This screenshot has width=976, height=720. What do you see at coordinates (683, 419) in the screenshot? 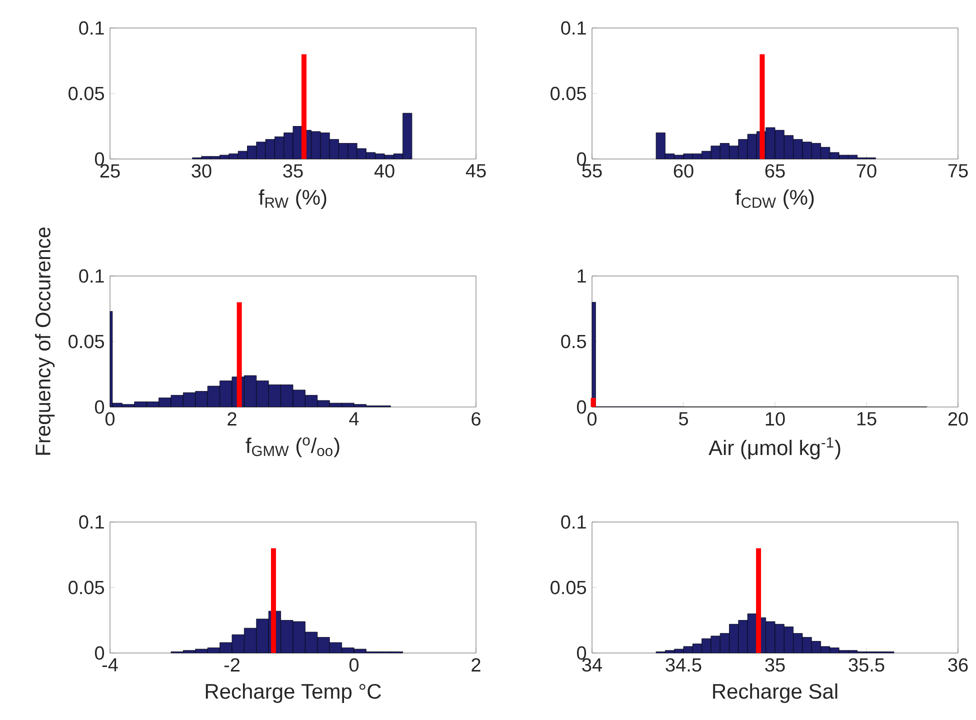
I see `x-tick-label: 5` at bounding box center [683, 419].